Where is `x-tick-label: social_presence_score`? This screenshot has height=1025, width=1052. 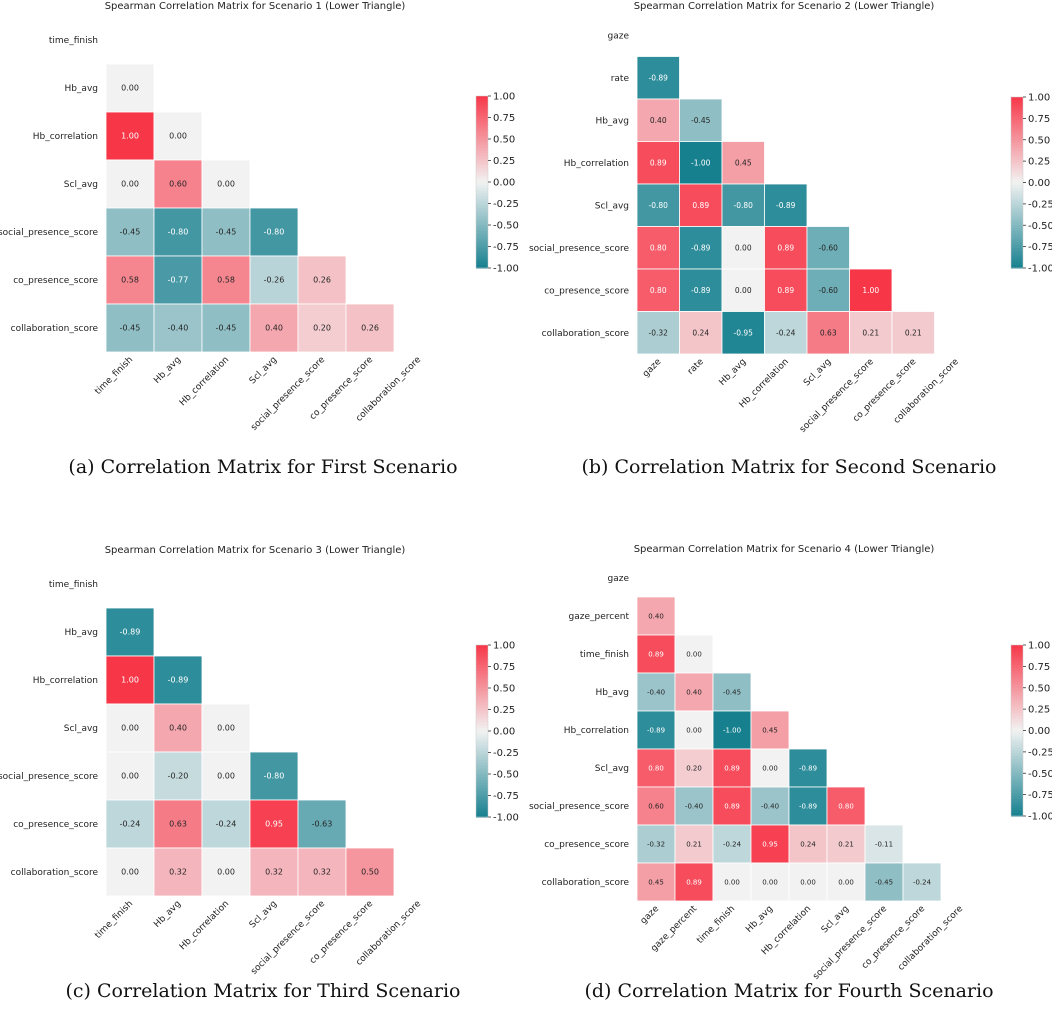 x-tick-label: social_presence_score is located at coordinates (850, 943).